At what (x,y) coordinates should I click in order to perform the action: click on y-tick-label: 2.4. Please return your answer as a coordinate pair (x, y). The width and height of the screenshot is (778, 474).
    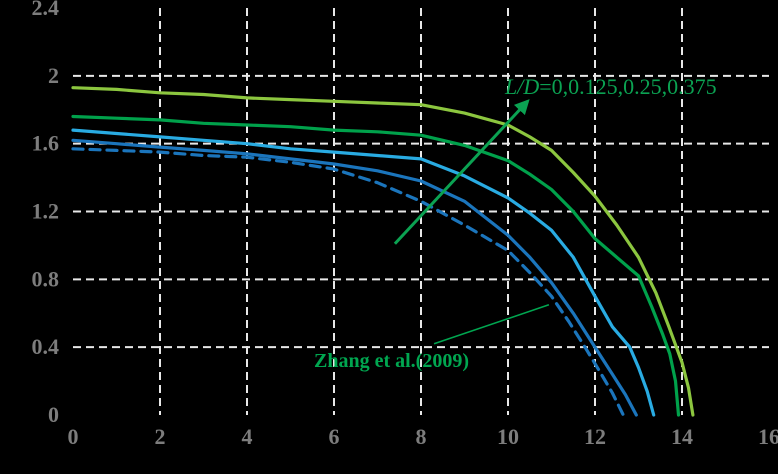
    Looking at the image, I should click on (46, 10).